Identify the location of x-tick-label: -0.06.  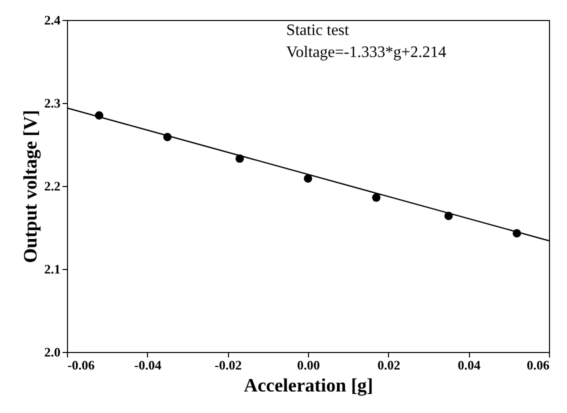
(82, 365).